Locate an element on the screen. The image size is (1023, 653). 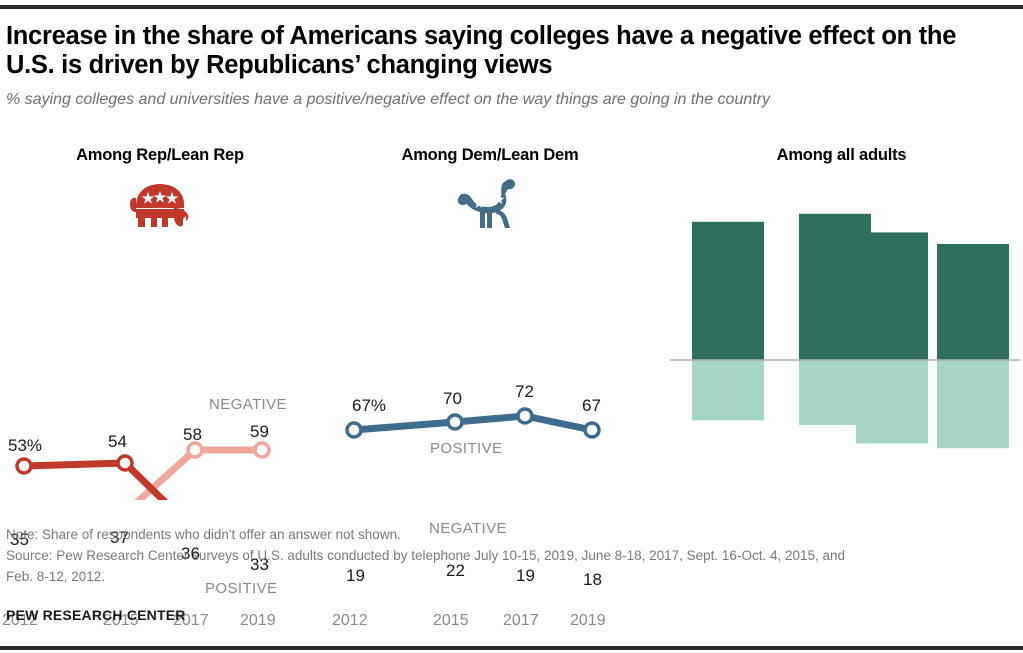
dem-neg-value-2019: 18 is located at coordinates (592, 579).